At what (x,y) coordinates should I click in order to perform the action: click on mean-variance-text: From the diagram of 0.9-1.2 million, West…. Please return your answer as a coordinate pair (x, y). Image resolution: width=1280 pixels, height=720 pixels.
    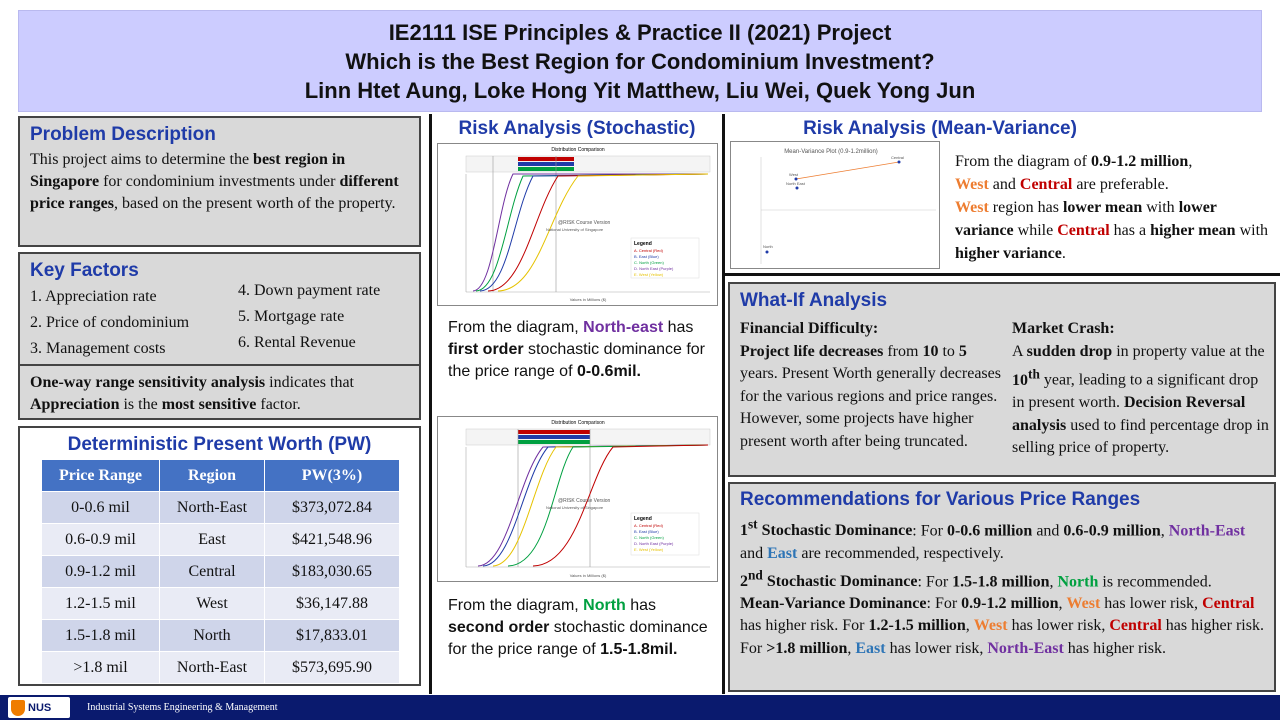
    Looking at the image, I should click on (1115, 207).